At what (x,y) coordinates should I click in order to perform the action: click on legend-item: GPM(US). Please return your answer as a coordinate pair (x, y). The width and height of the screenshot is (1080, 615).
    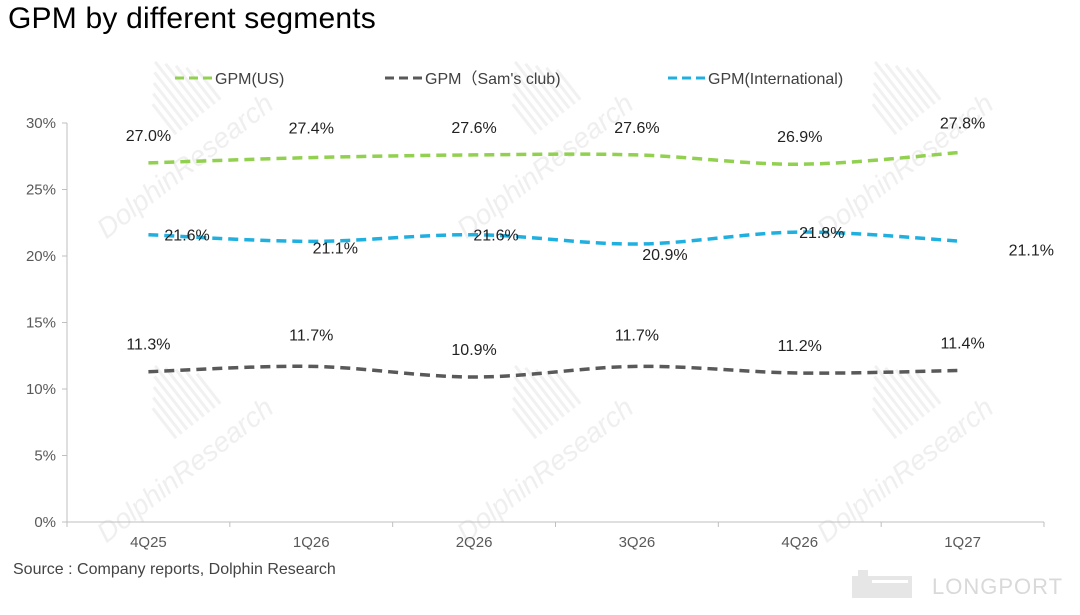
    Looking at the image, I should click on (229, 79).